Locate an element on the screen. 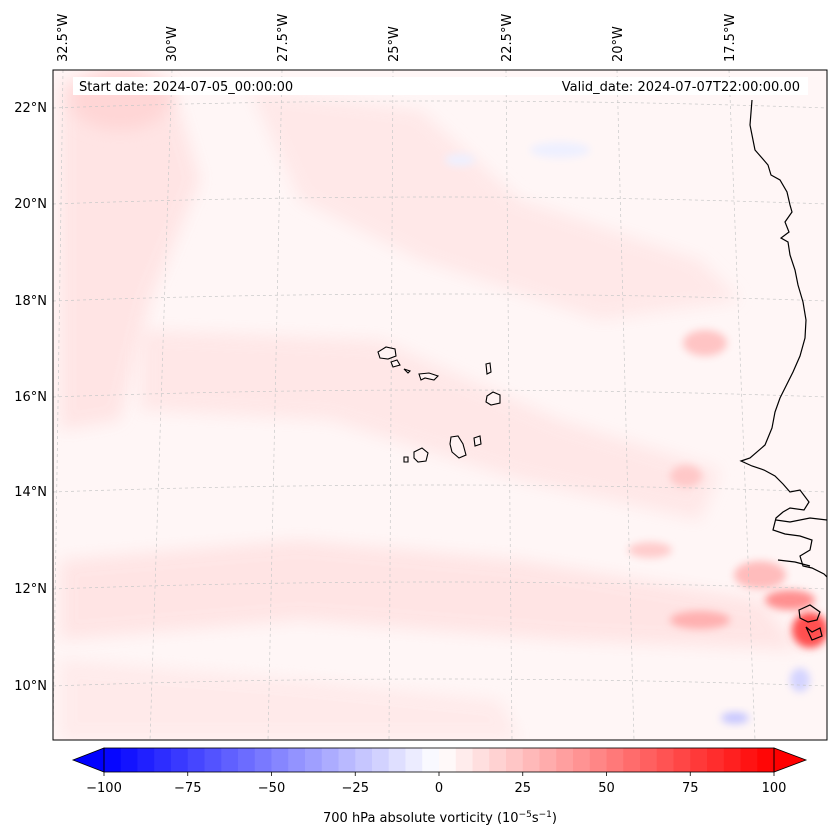 Image resolution: width=837 pixels, height=839 pixels. island-boa-vista is located at coordinates (493, 398).